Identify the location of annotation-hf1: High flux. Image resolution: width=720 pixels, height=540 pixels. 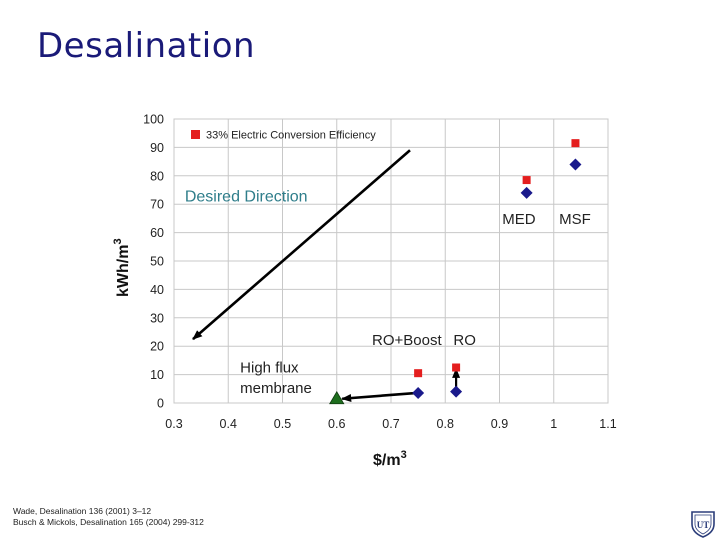
(269, 367).